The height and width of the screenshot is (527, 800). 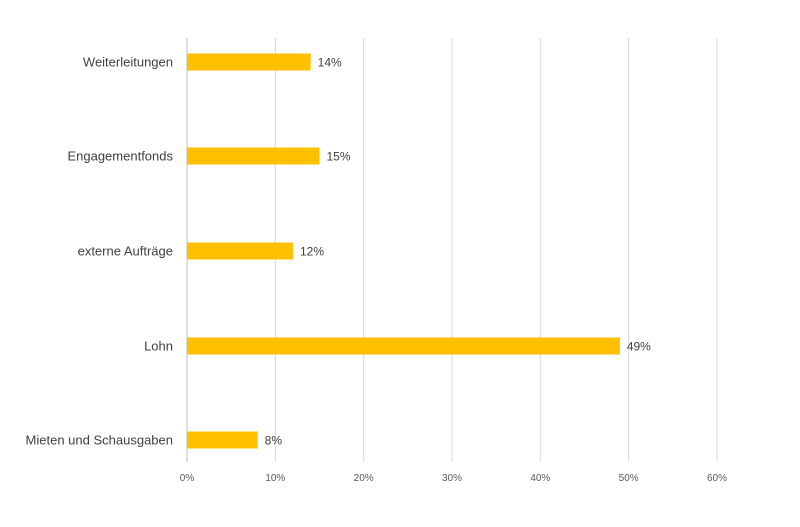 I want to click on x-tick-label: 0%, so click(x=187, y=478).